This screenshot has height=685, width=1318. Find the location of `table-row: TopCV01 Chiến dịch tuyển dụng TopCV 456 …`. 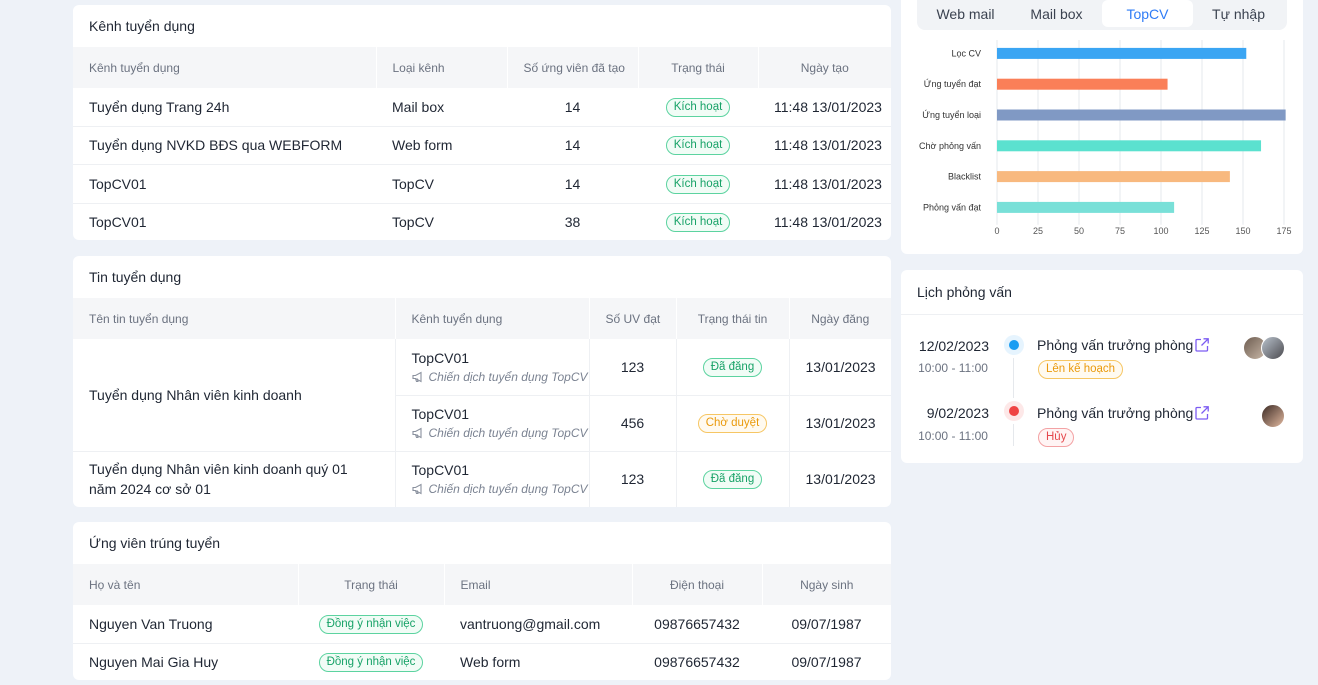

table-row: TopCV01 Chiến dịch tuyển dụng TopCV 456 … is located at coordinates (482, 423).